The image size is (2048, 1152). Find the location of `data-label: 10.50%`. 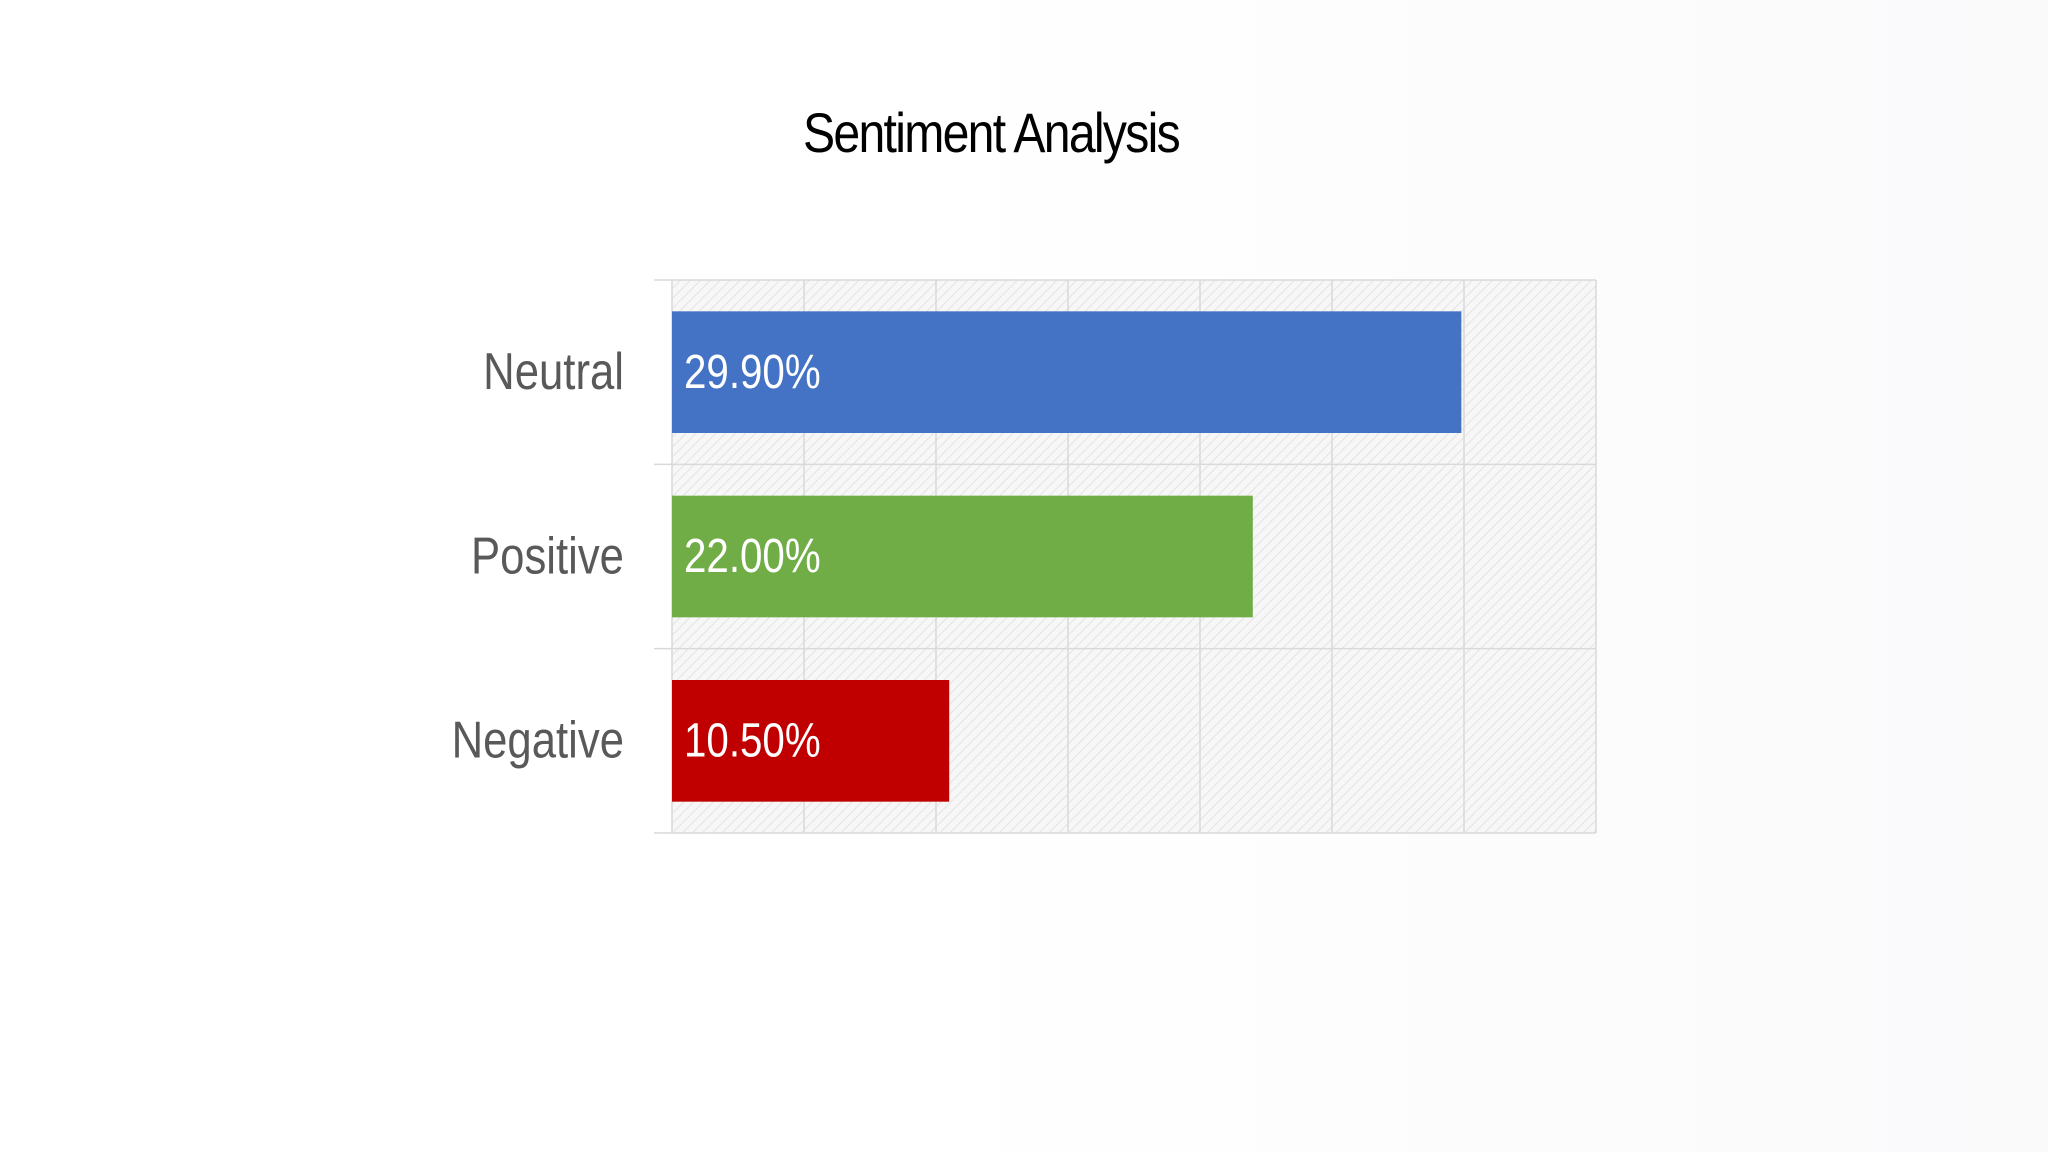

data-label: 10.50% is located at coordinates (752, 740).